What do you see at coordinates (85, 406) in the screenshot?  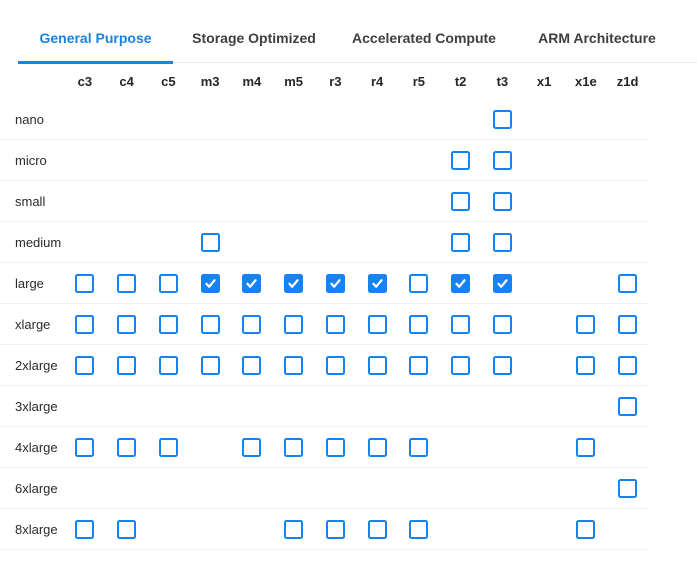 I see `cell-3xlarge-c3` at bounding box center [85, 406].